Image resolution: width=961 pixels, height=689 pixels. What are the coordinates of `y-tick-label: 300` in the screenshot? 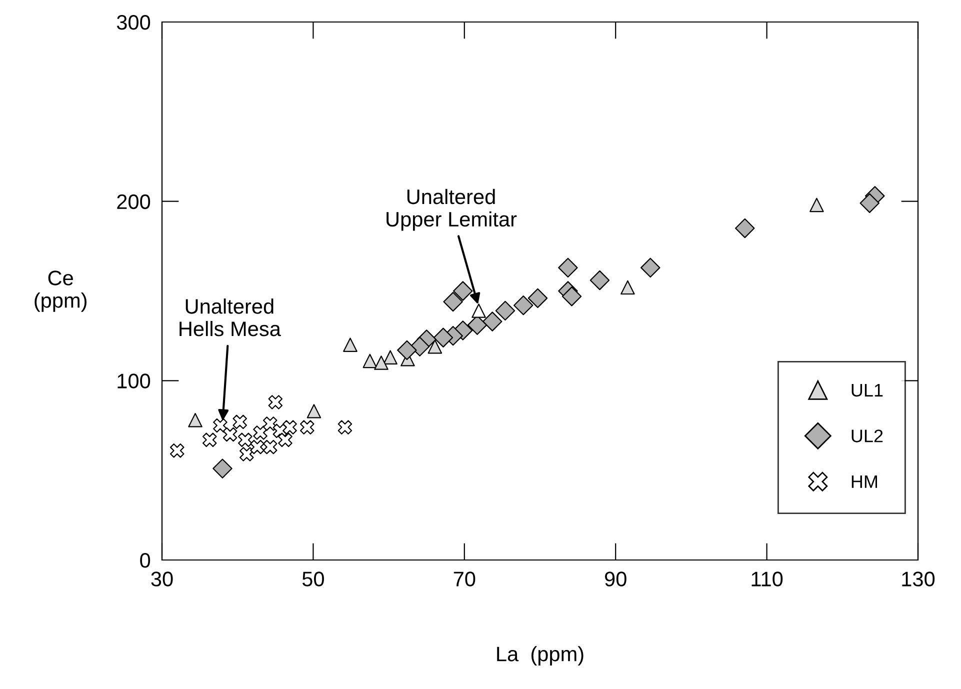 It's located at (133, 22).